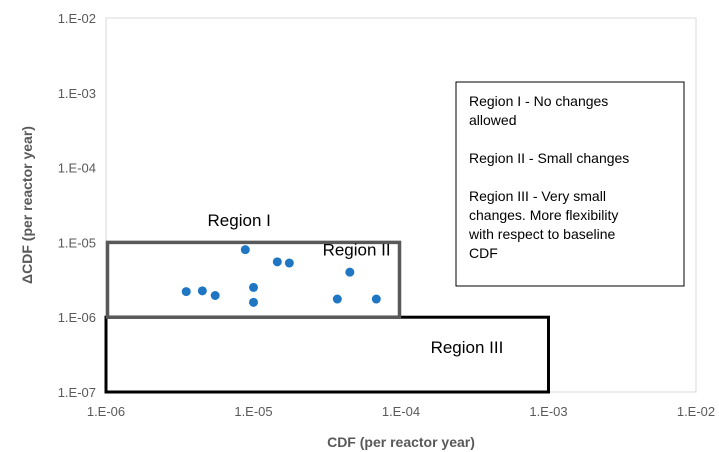  Describe the element at coordinates (77, 168) in the screenshot. I see `y-tick-label: 1.E-04` at that location.